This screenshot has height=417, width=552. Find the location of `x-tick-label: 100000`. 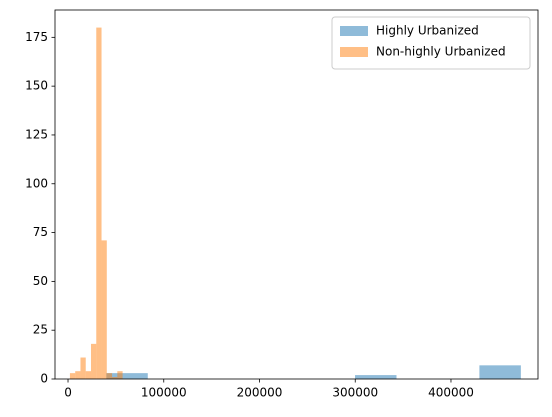

x-tick-label: 100000 is located at coordinates (164, 393).